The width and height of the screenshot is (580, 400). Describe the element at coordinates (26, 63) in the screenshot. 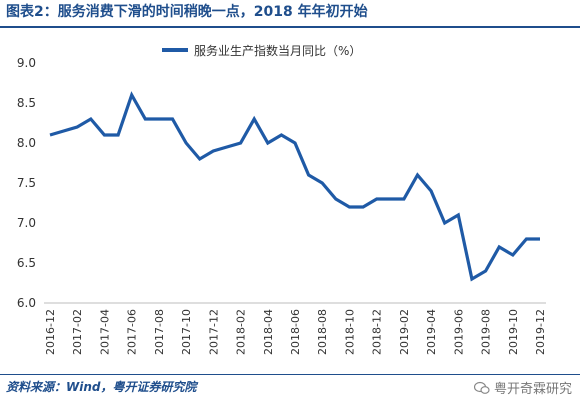

I see `y-tick-label: 9.0` at that location.